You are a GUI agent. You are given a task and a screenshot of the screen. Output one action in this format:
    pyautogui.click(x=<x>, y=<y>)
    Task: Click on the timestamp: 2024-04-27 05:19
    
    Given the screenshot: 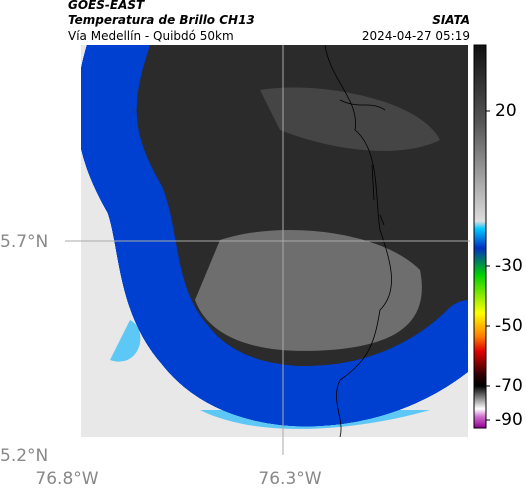 What is the action you would take?
    pyautogui.click(x=416, y=36)
    